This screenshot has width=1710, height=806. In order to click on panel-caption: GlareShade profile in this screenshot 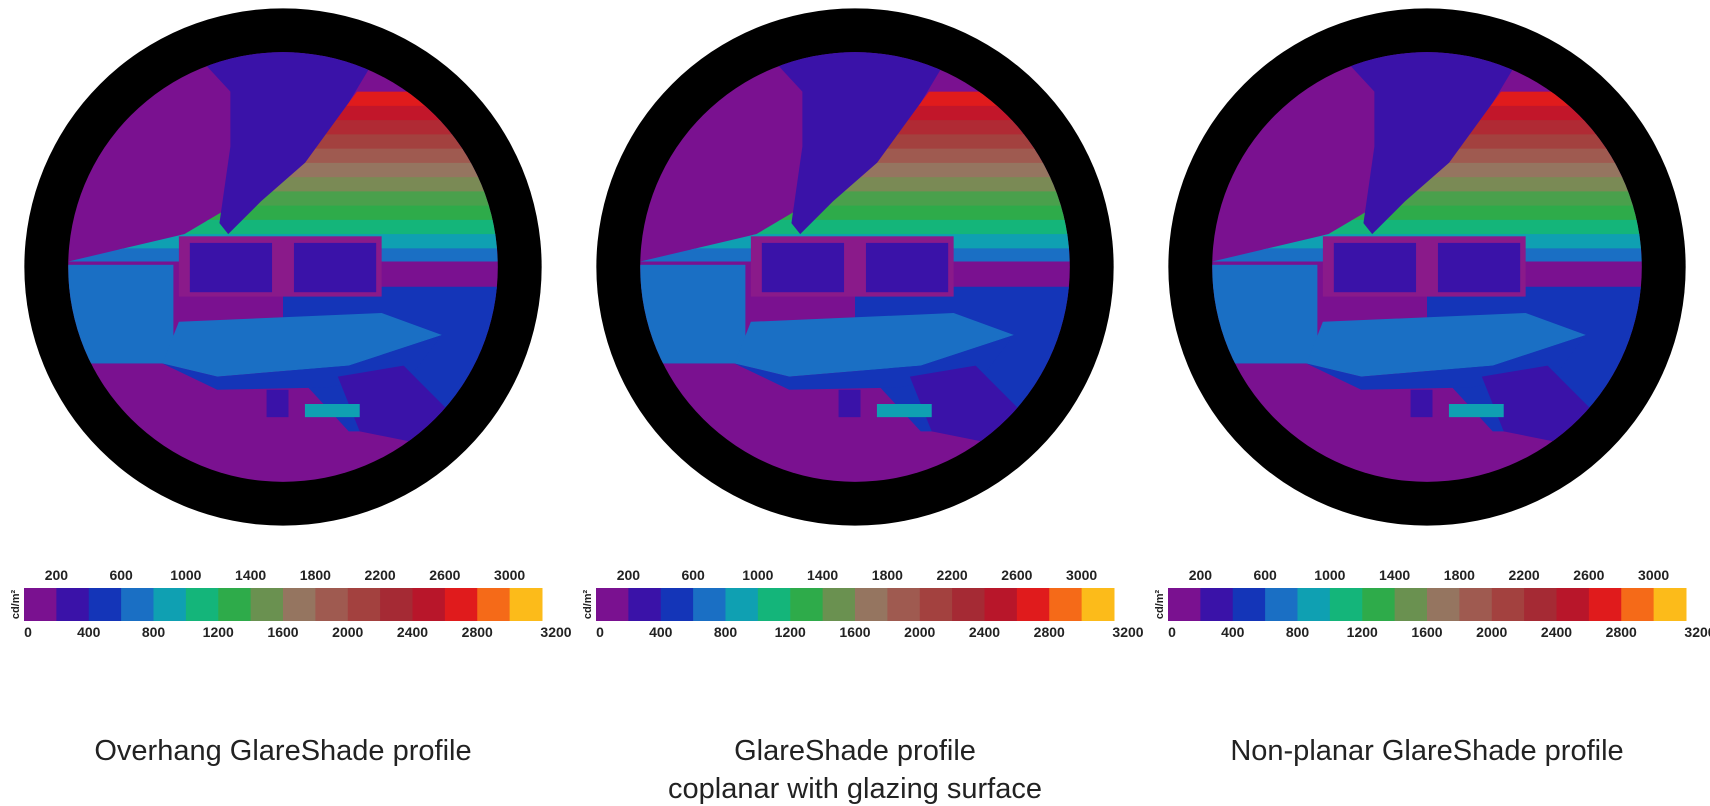, I will do `click(855, 751)`.